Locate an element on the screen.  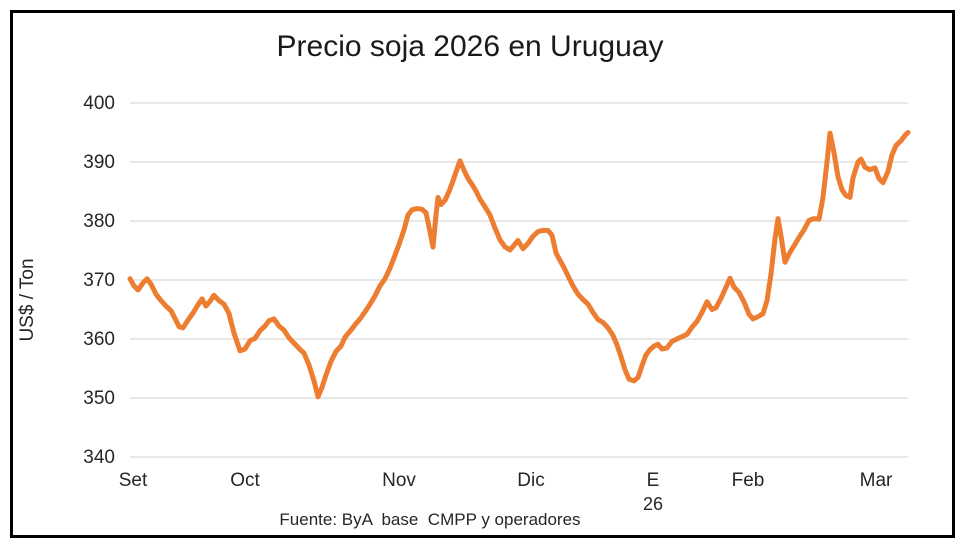
x-tick-month: Feb is located at coordinates (748, 480).